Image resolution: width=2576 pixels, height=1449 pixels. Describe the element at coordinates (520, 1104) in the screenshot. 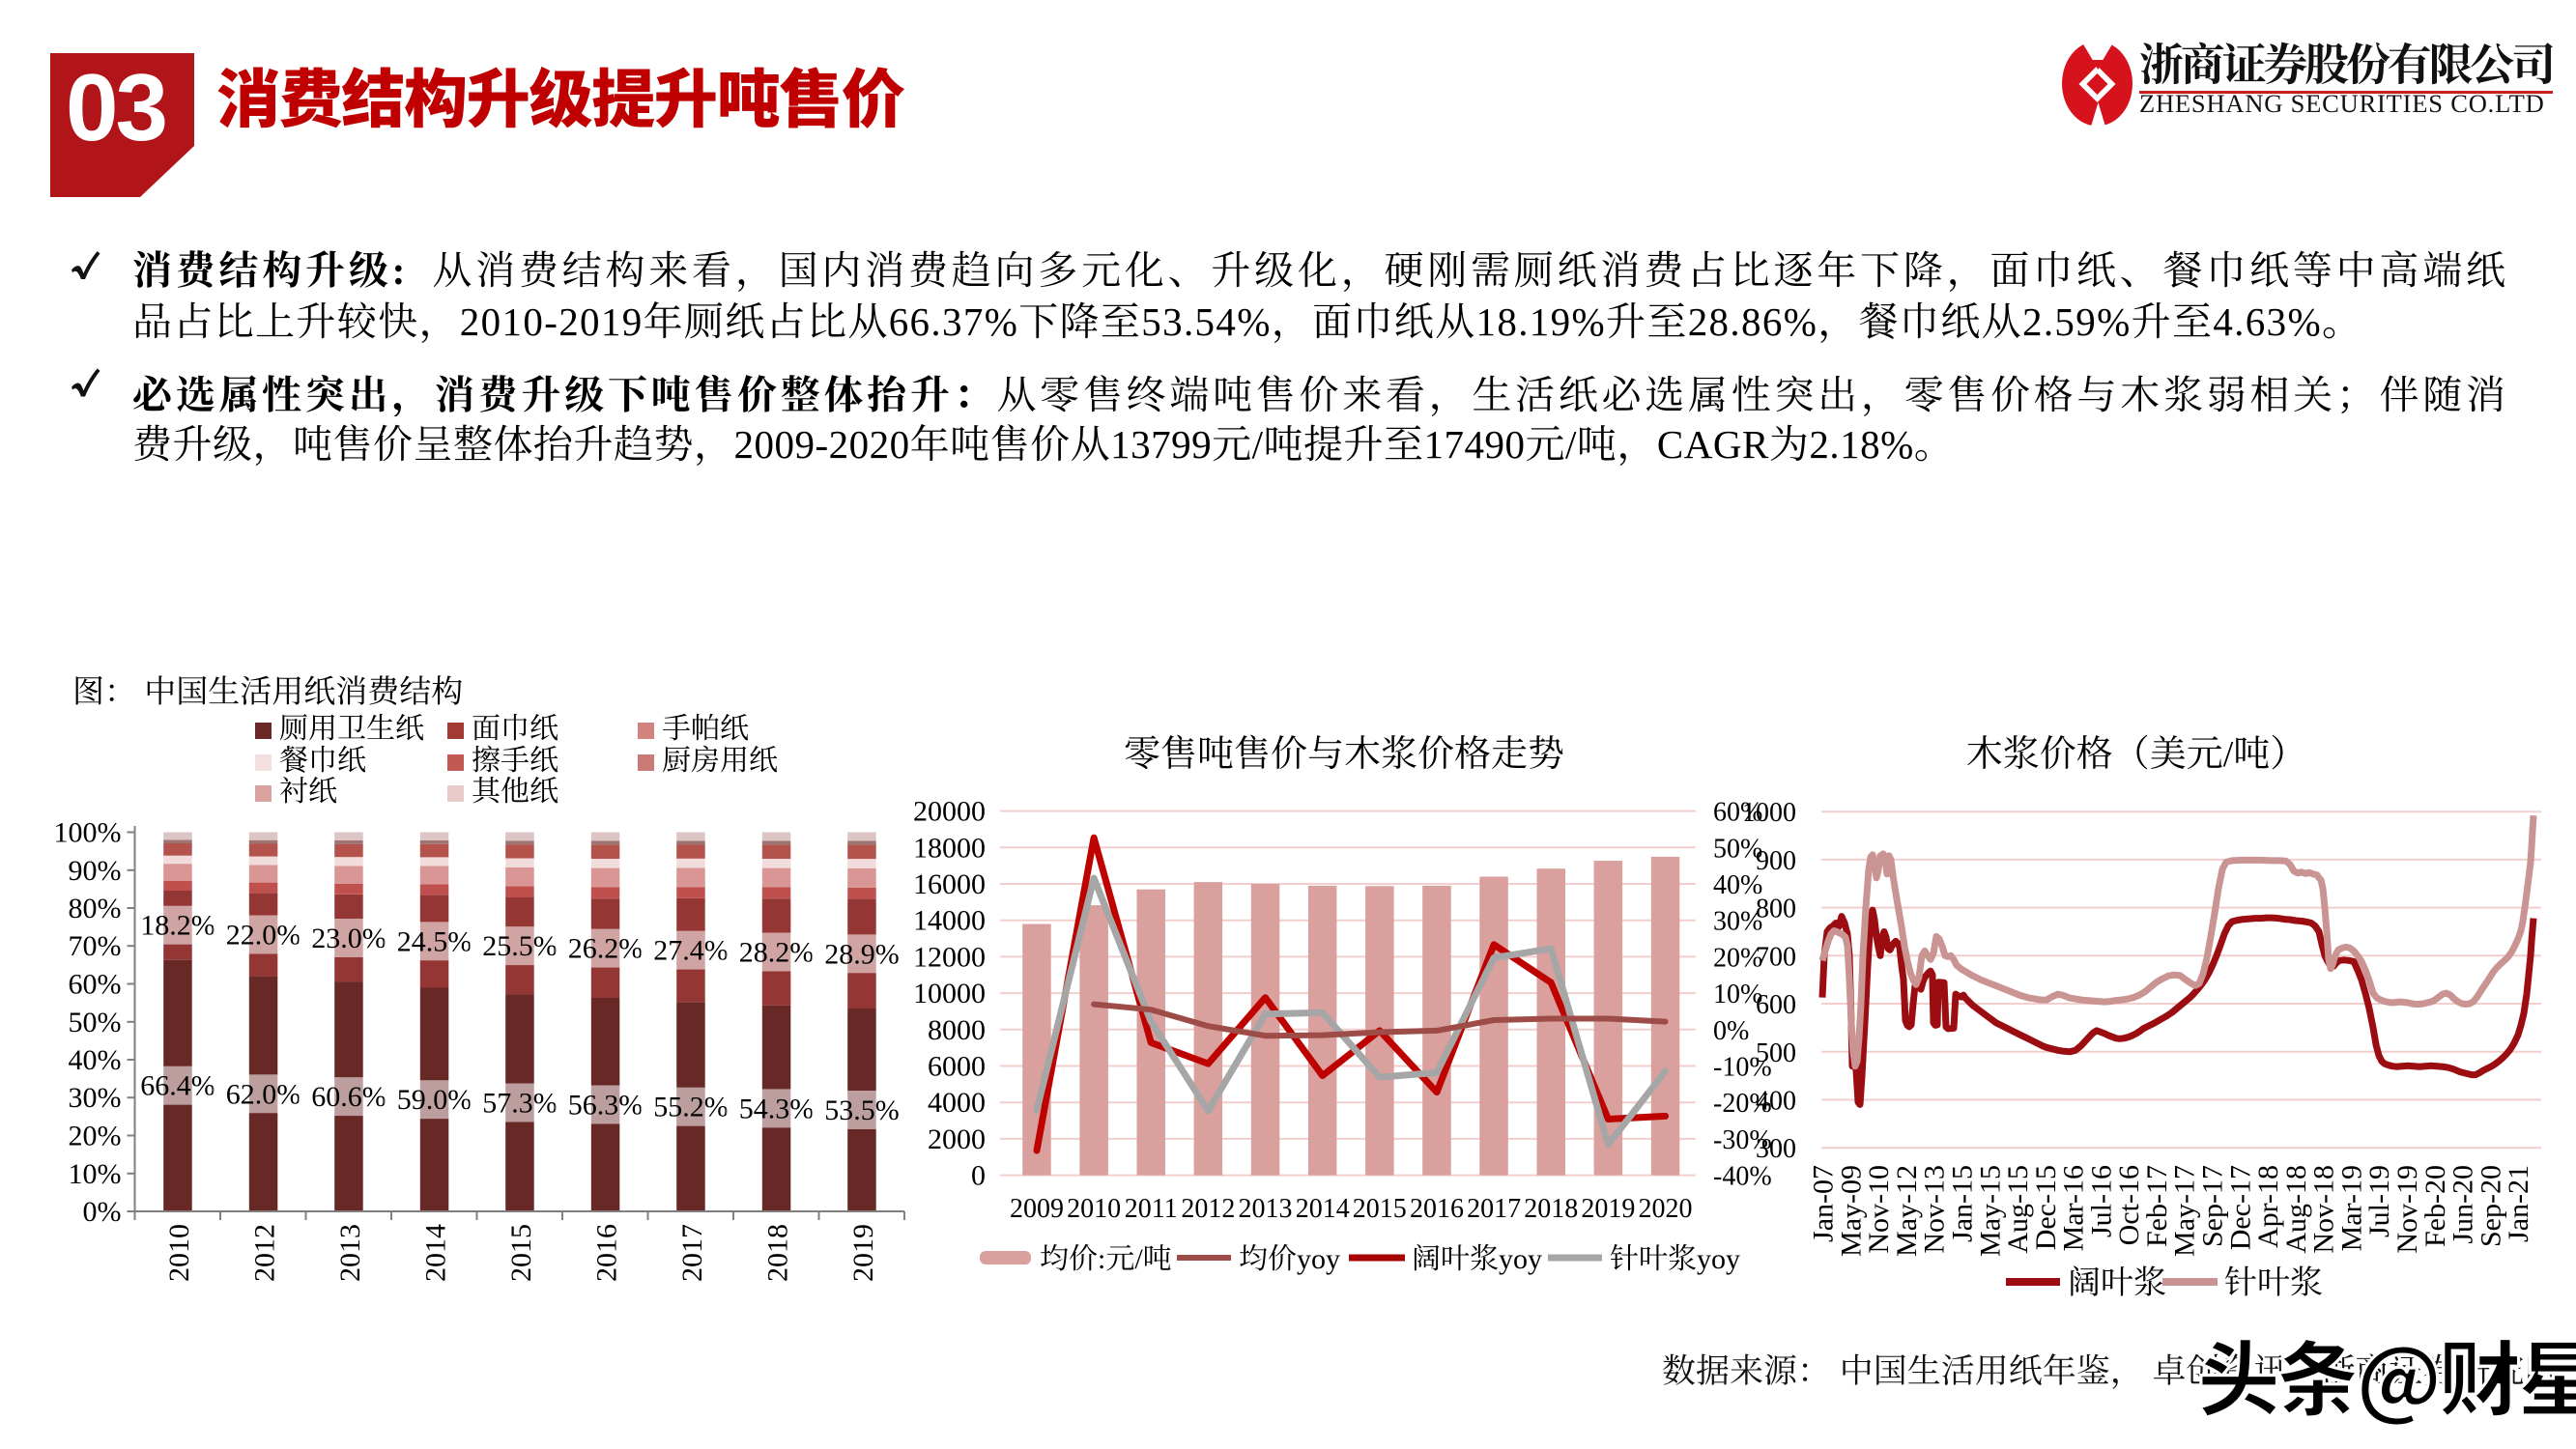

I see `svg-text: 57.3%` at that location.